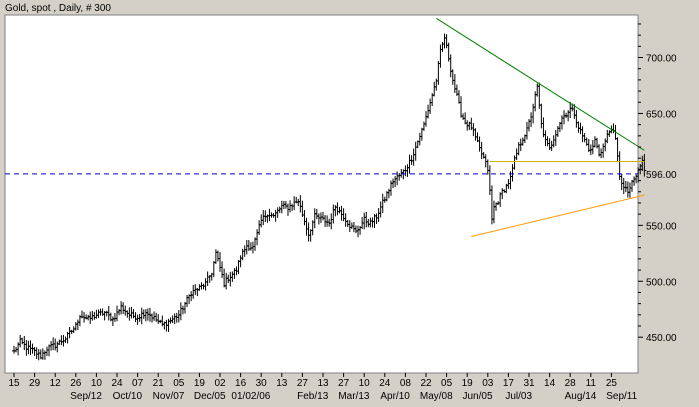 This screenshot has height=407, width=699. I want to click on x-month-label: Dec/05, so click(210, 396).